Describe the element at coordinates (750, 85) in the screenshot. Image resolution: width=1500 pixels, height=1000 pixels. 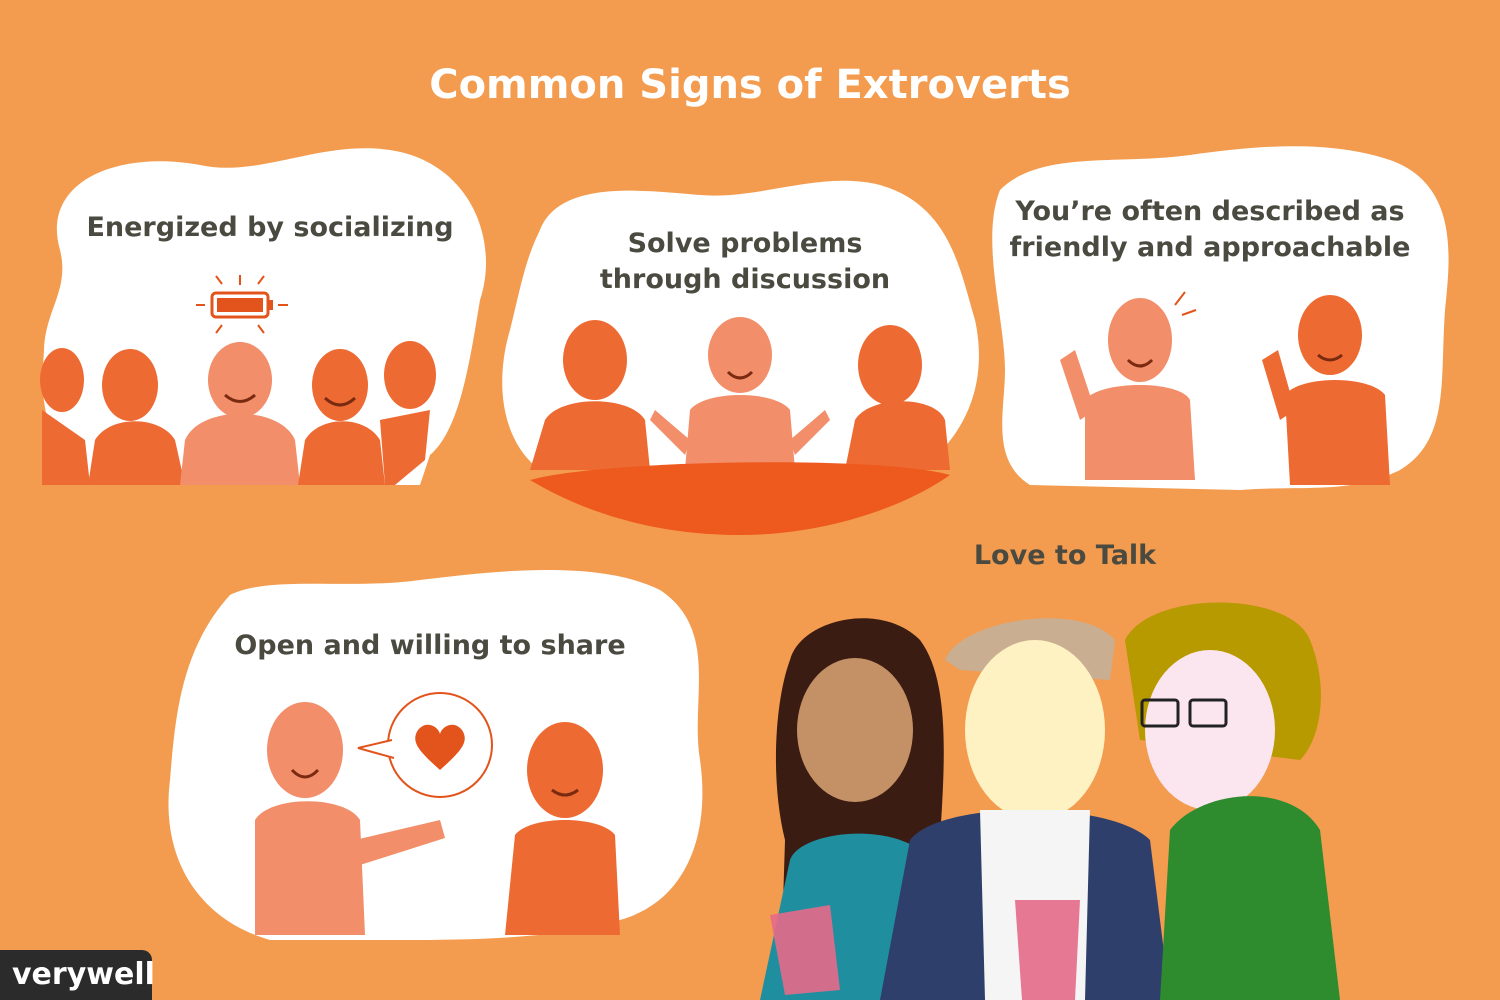
I see `page-title: Common Signs of Extroverts` at that location.